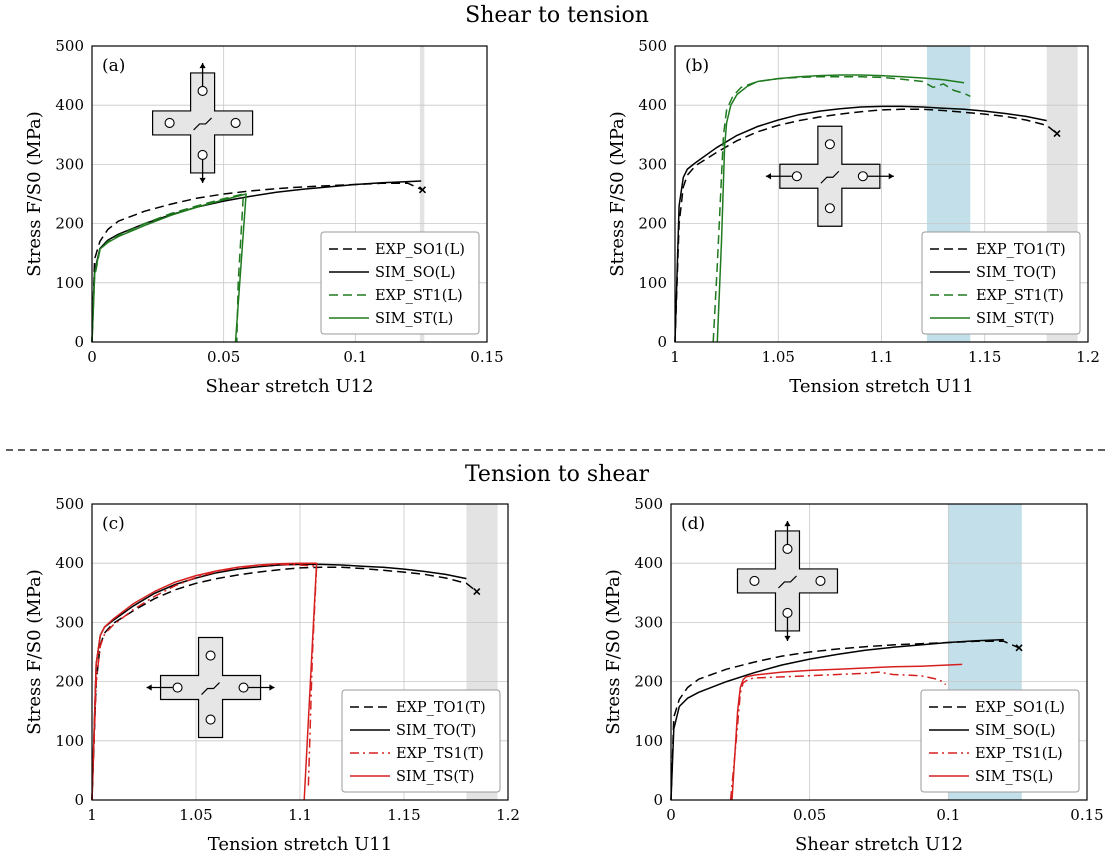 This screenshot has width=1114, height=863. I want to click on series-line-sim-ts-l-, so click(847, 732).